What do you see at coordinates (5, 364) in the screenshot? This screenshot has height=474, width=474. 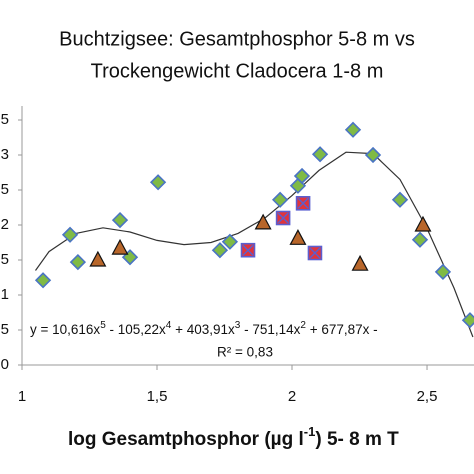 I see `y-tick-label: 0` at bounding box center [5, 364].